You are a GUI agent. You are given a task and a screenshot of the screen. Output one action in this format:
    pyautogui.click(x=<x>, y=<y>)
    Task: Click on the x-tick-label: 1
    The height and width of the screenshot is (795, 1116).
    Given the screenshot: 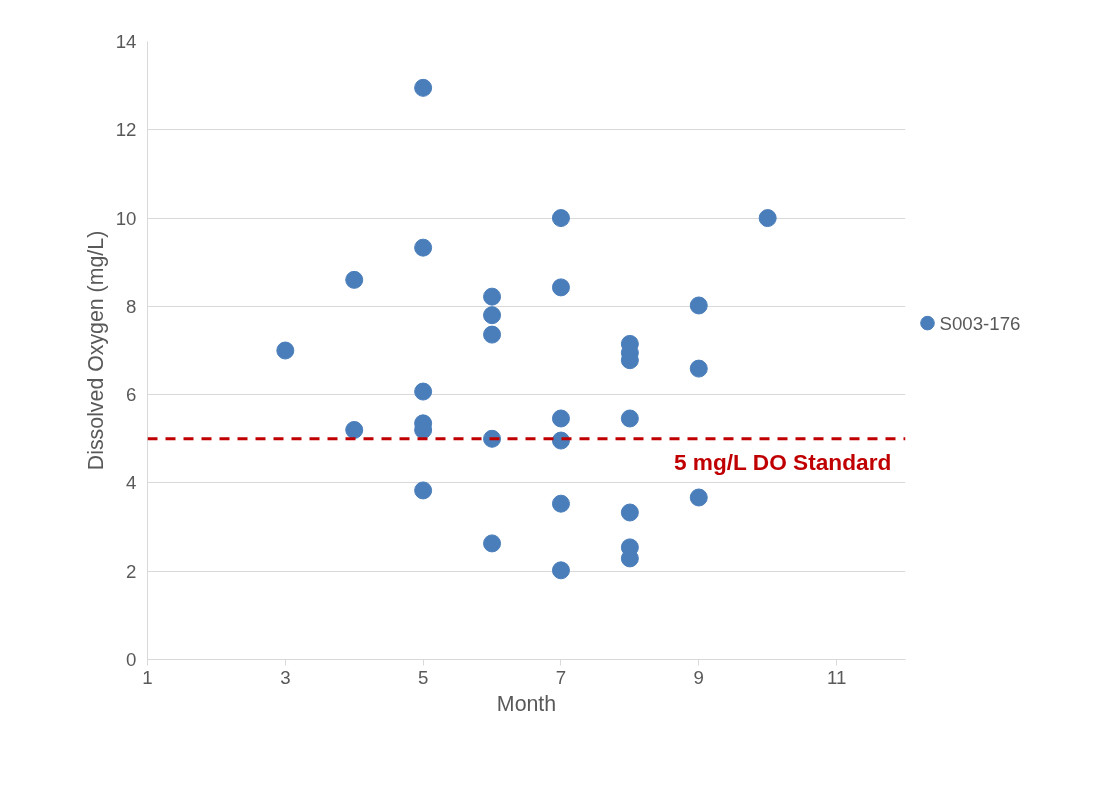 What is the action you would take?
    pyautogui.click(x=147, y=677)
    